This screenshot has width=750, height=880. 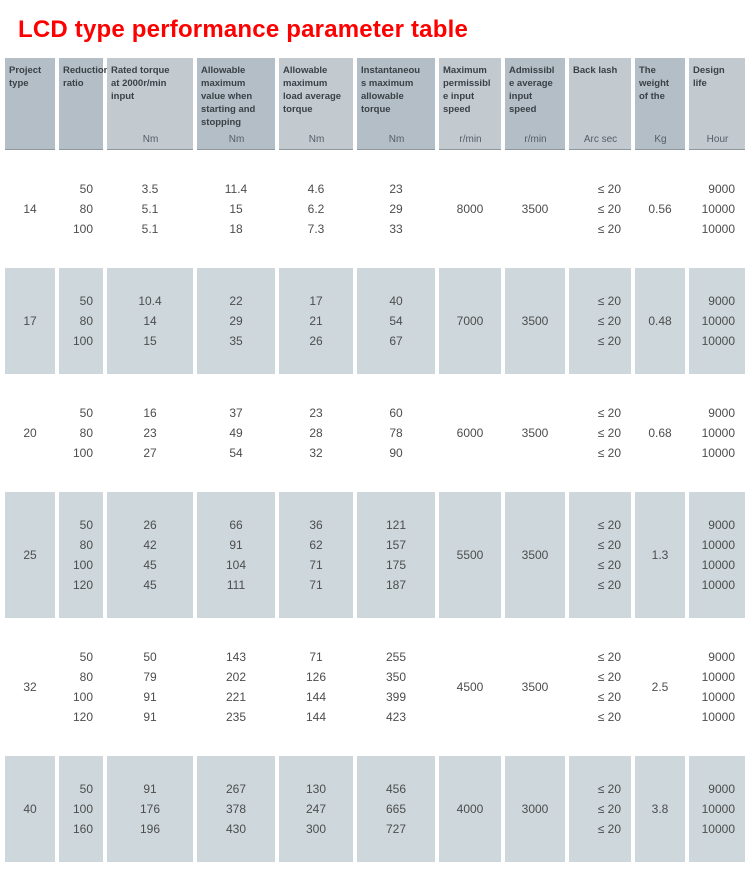 What do you see at coordinates (660, 687) in the screenshot?
I see `table-cell: 2.5` at bounding box center [660, 687].